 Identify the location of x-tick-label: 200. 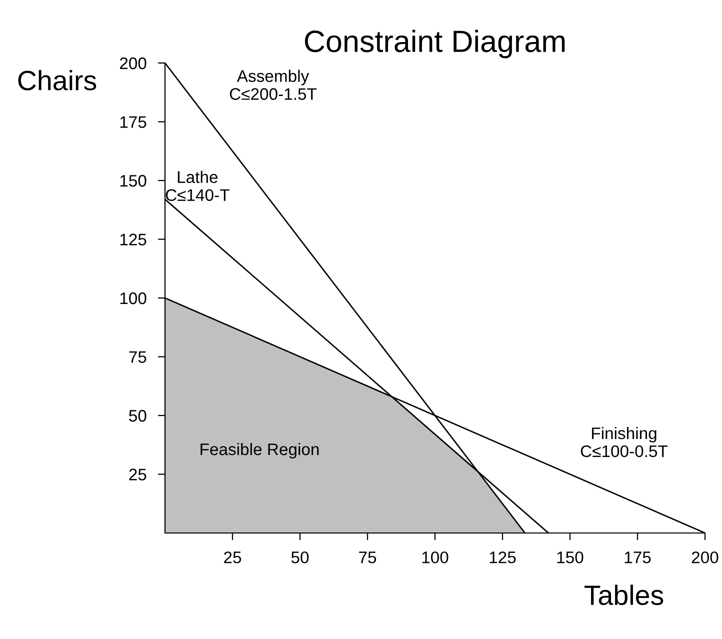
(705, 557).